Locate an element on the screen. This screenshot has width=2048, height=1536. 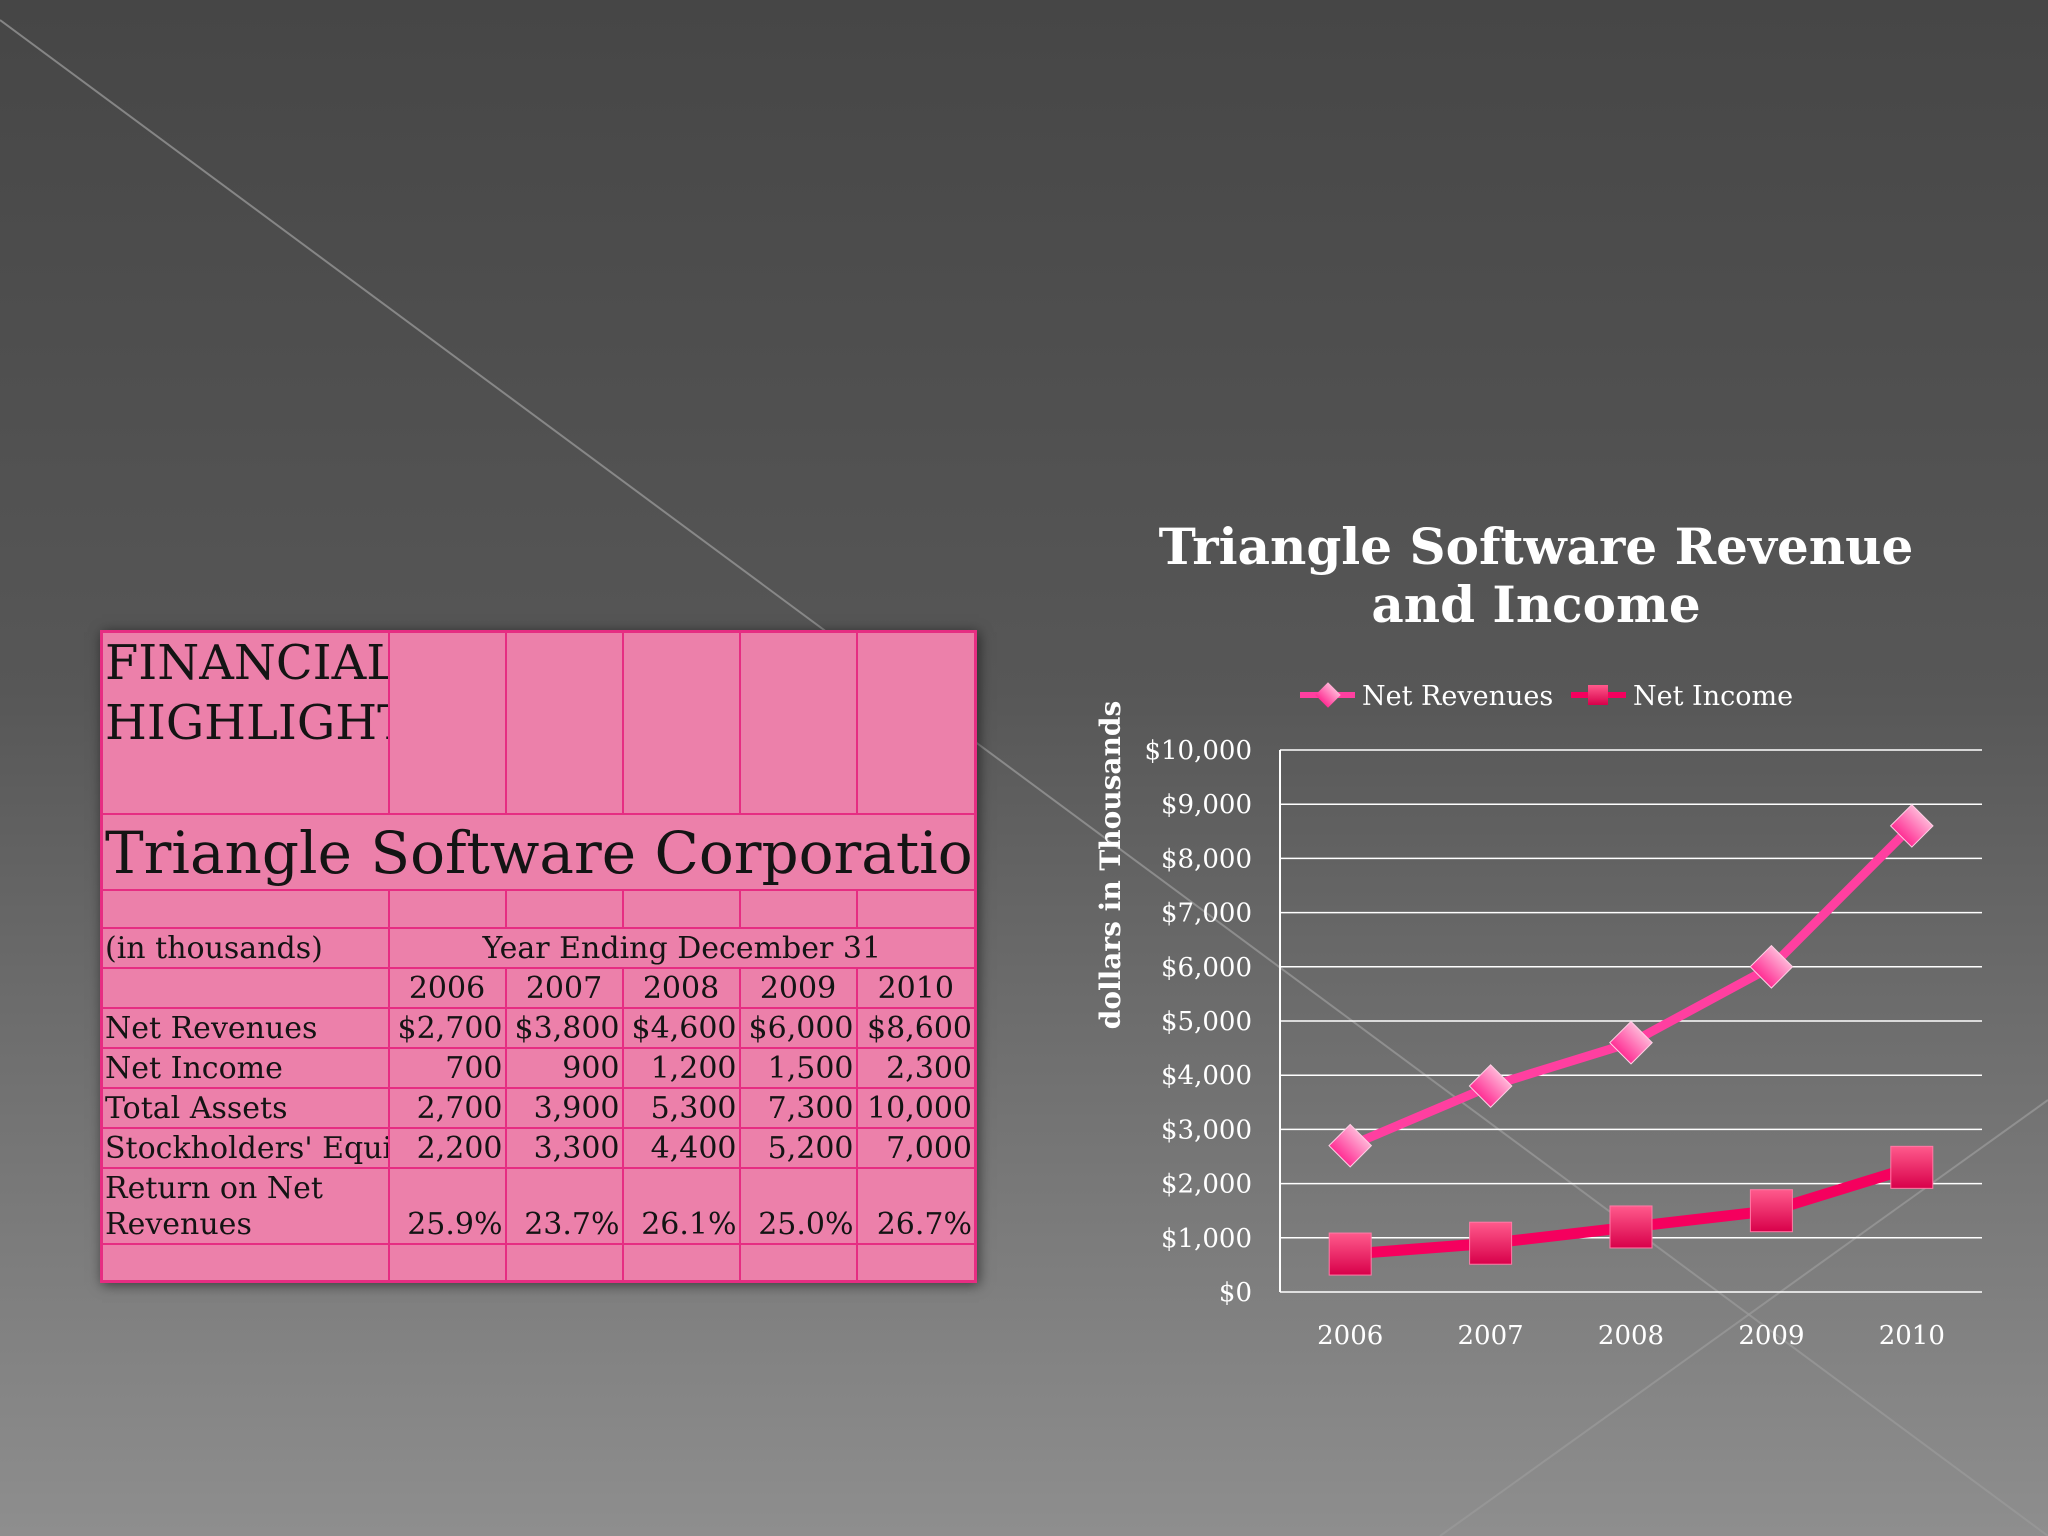
year-header: 2007 is located at coordinates (564, 987).